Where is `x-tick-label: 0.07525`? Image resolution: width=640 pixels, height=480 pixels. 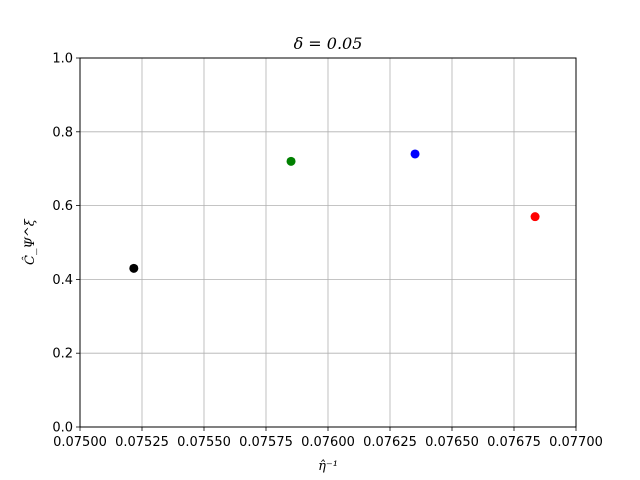 x-tick-label: 0.07525 is located at coordinates (142, 442).